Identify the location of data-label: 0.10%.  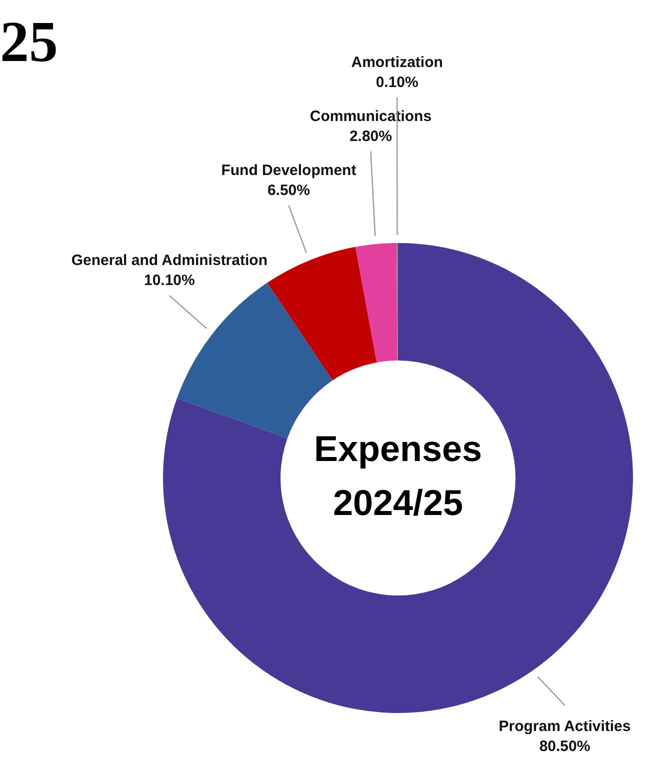
(397, 83).